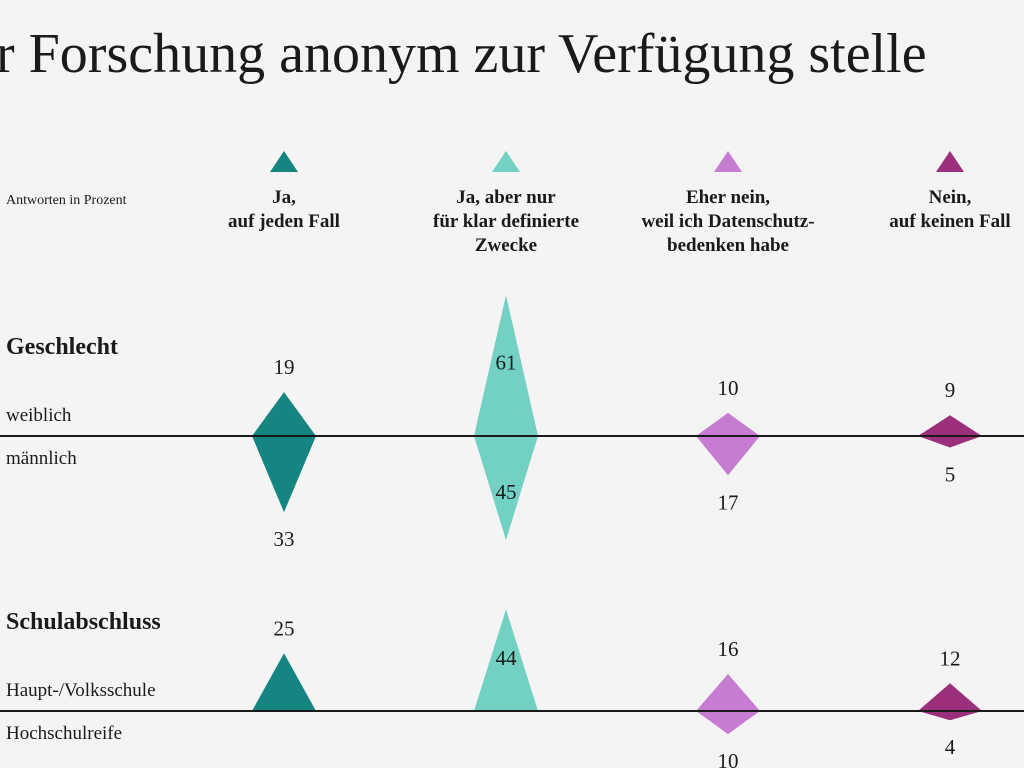 The height and width of the screenshot is (768, 1024). What do you see at coordinates (284, 628) in the screenshot?
I see `value-label: 25` at bounding box center [284, 628].